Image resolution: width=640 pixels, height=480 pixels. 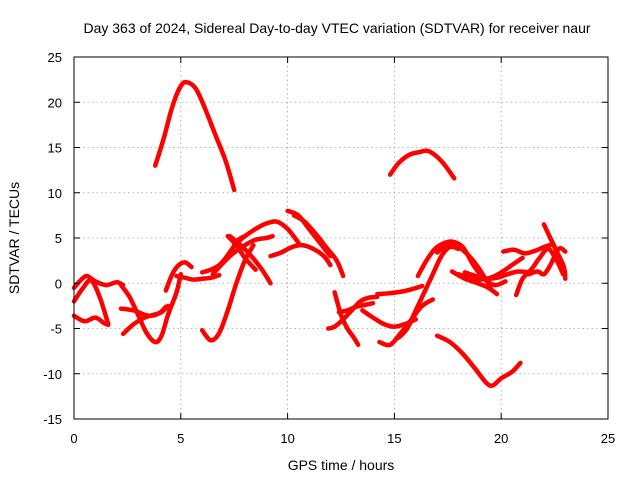 What do you see at coordinates (73, 438) in the screenshot?
I see `x-tick-label: 0` at bounding box center [73, 438].